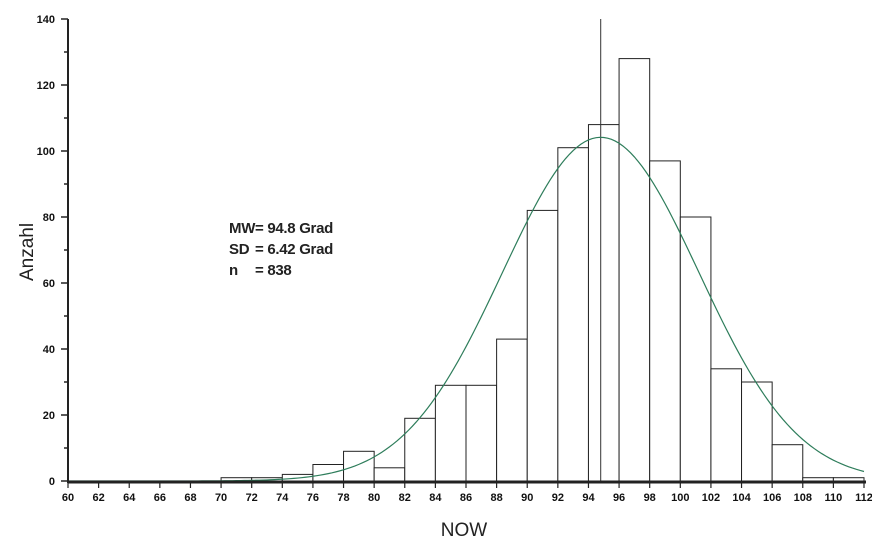 This screenshot has width=872, height=542. I want to click on x-tick-label: 72, so click(252, 498).